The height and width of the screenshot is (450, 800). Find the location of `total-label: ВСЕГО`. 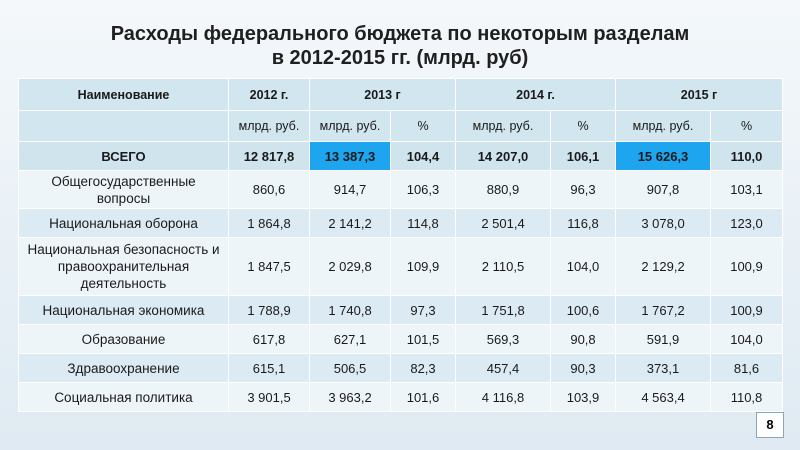

total-label: ВСЕГО is located at coordinates (123, 156).